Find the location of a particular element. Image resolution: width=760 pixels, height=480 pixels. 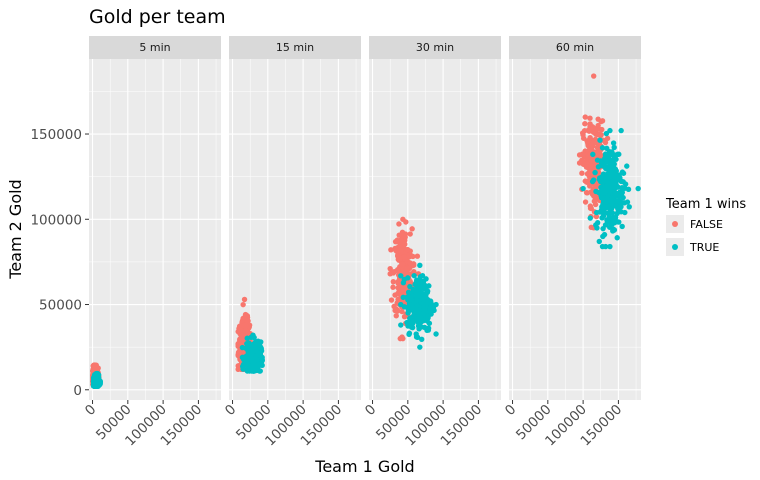

facet-strip-label: 15 min is located at coordinates (295, 47).